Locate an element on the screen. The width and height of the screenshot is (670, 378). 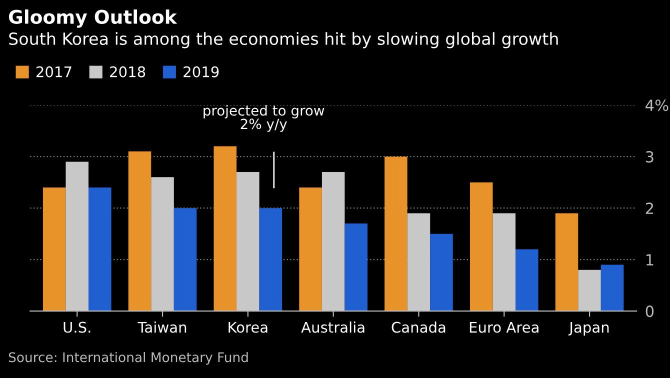
x-tick-label: Korea is located at coordinates (248, 327).